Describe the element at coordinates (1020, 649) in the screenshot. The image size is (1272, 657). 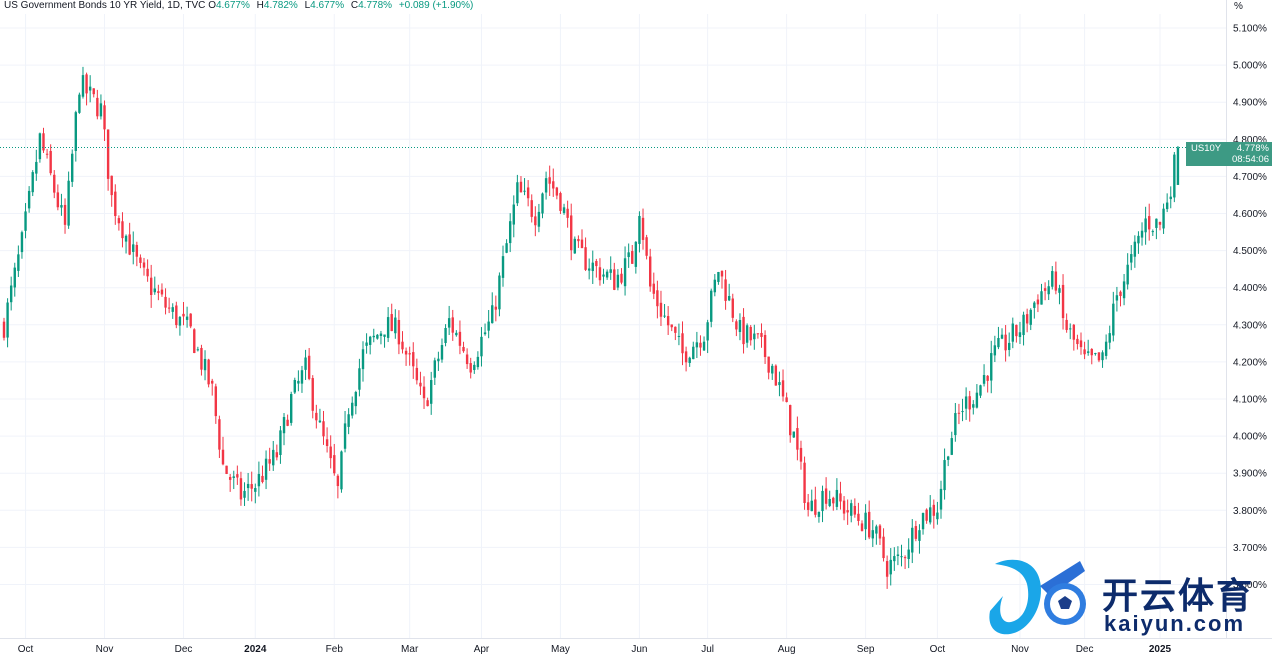
I see `x-tick-label: Nov` at that location.